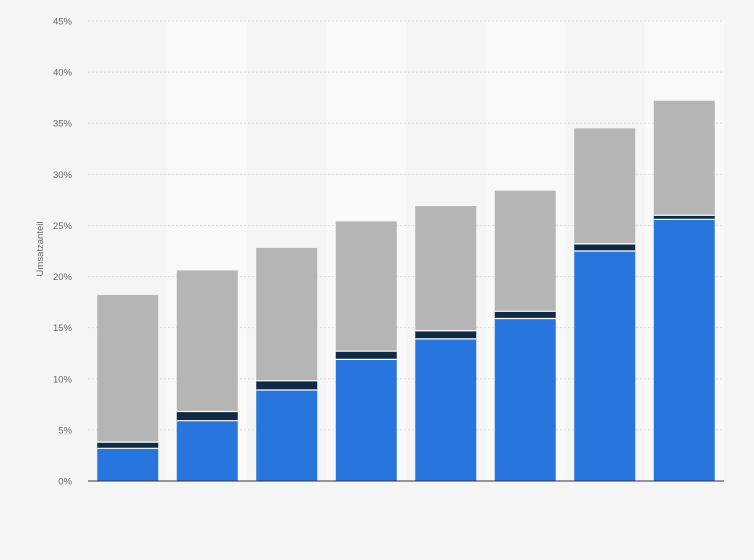 The height and width of the screenshot is (560, 754). Describe the element at coordinates (63, 22) in the screenshot. I see `y-tick-label: 45%` at that location.